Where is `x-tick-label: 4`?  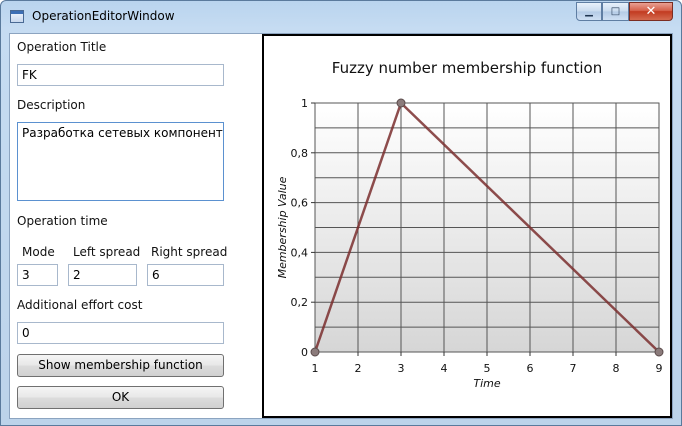
x-tick-label: 4 is located at coordinates (444, 368).